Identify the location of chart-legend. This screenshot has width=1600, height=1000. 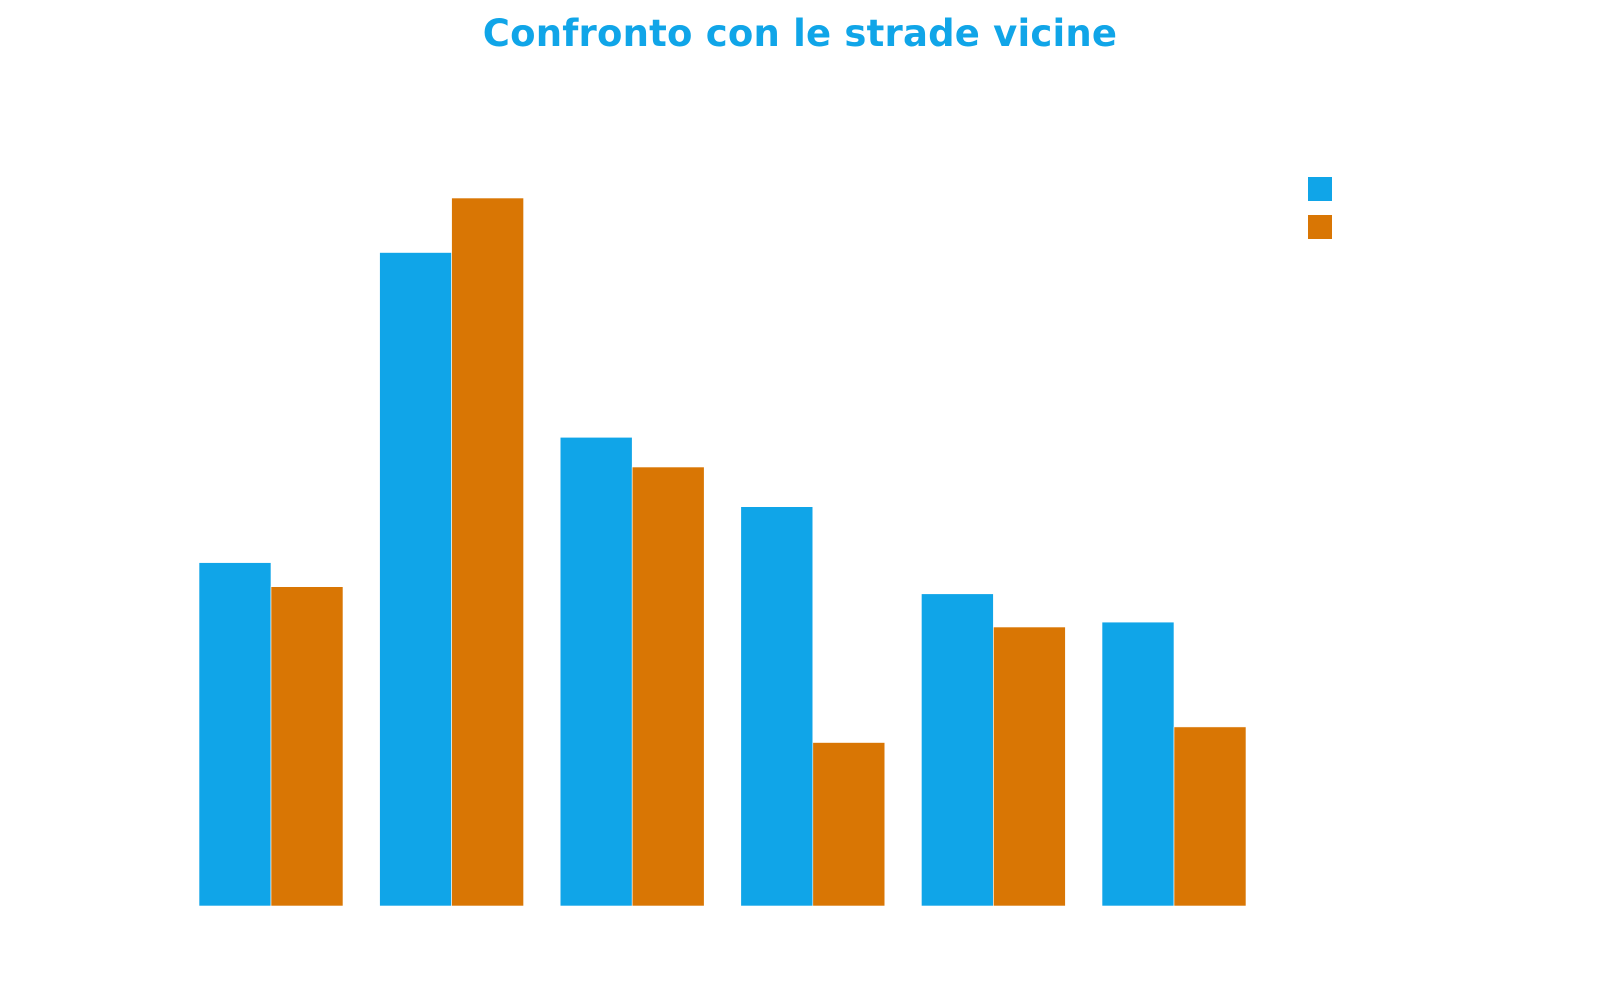
(1325, 215).